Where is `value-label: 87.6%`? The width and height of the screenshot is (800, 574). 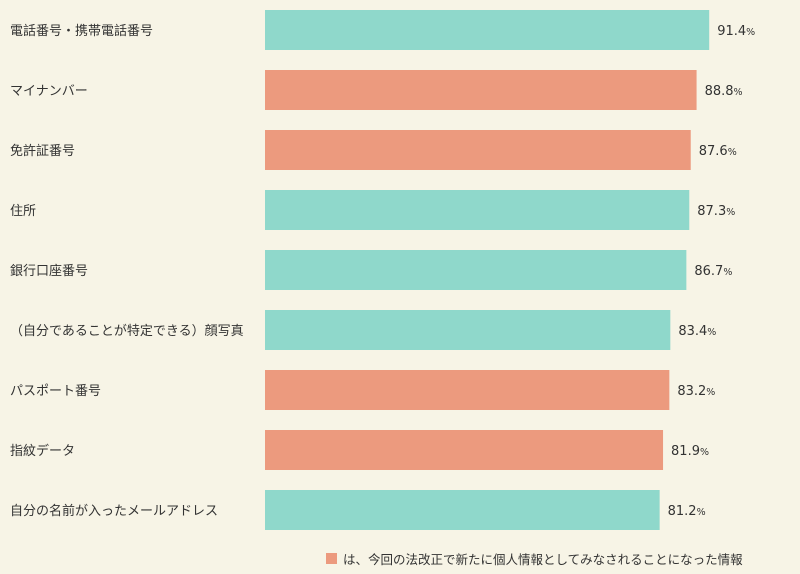
value-label: 87.6% is located at coordinates (718, 151).